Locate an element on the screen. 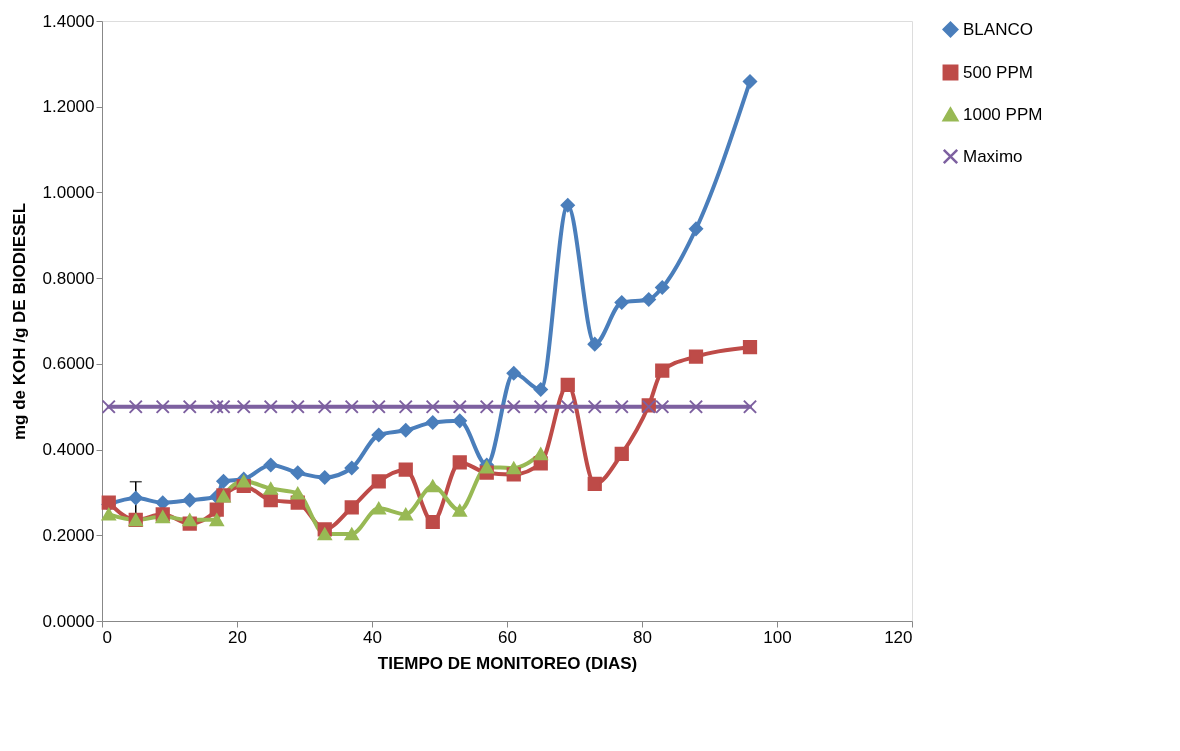  y-axis-title: mg de KOH /g DE BIODIESEL is located at coordinates (19, 321).